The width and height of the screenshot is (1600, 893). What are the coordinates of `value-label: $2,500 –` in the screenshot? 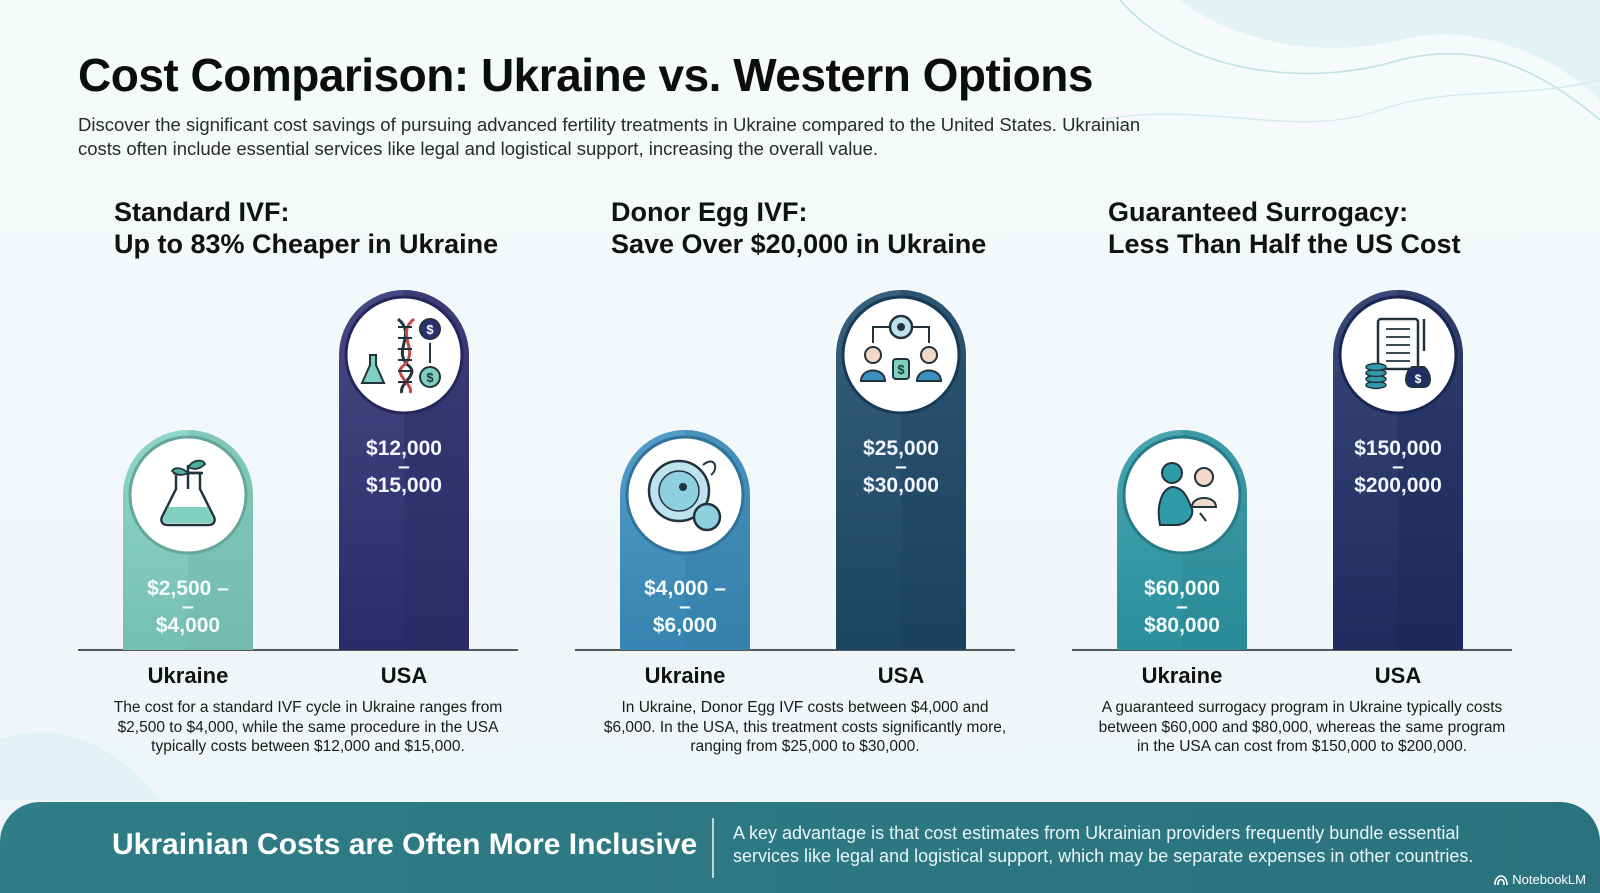 It's located at (188, 588).